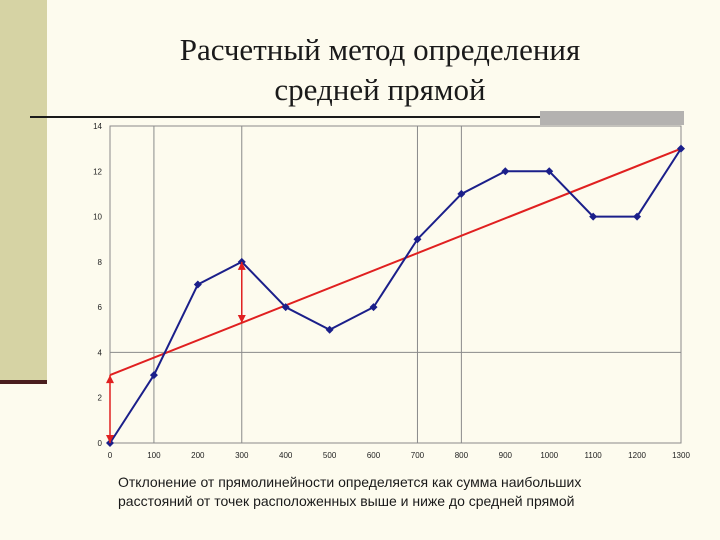 This screenshot has width=720, height=540. Describe the element at coordinates (612, 118) in the screenshot. I see `title-underline-accent` at that location.